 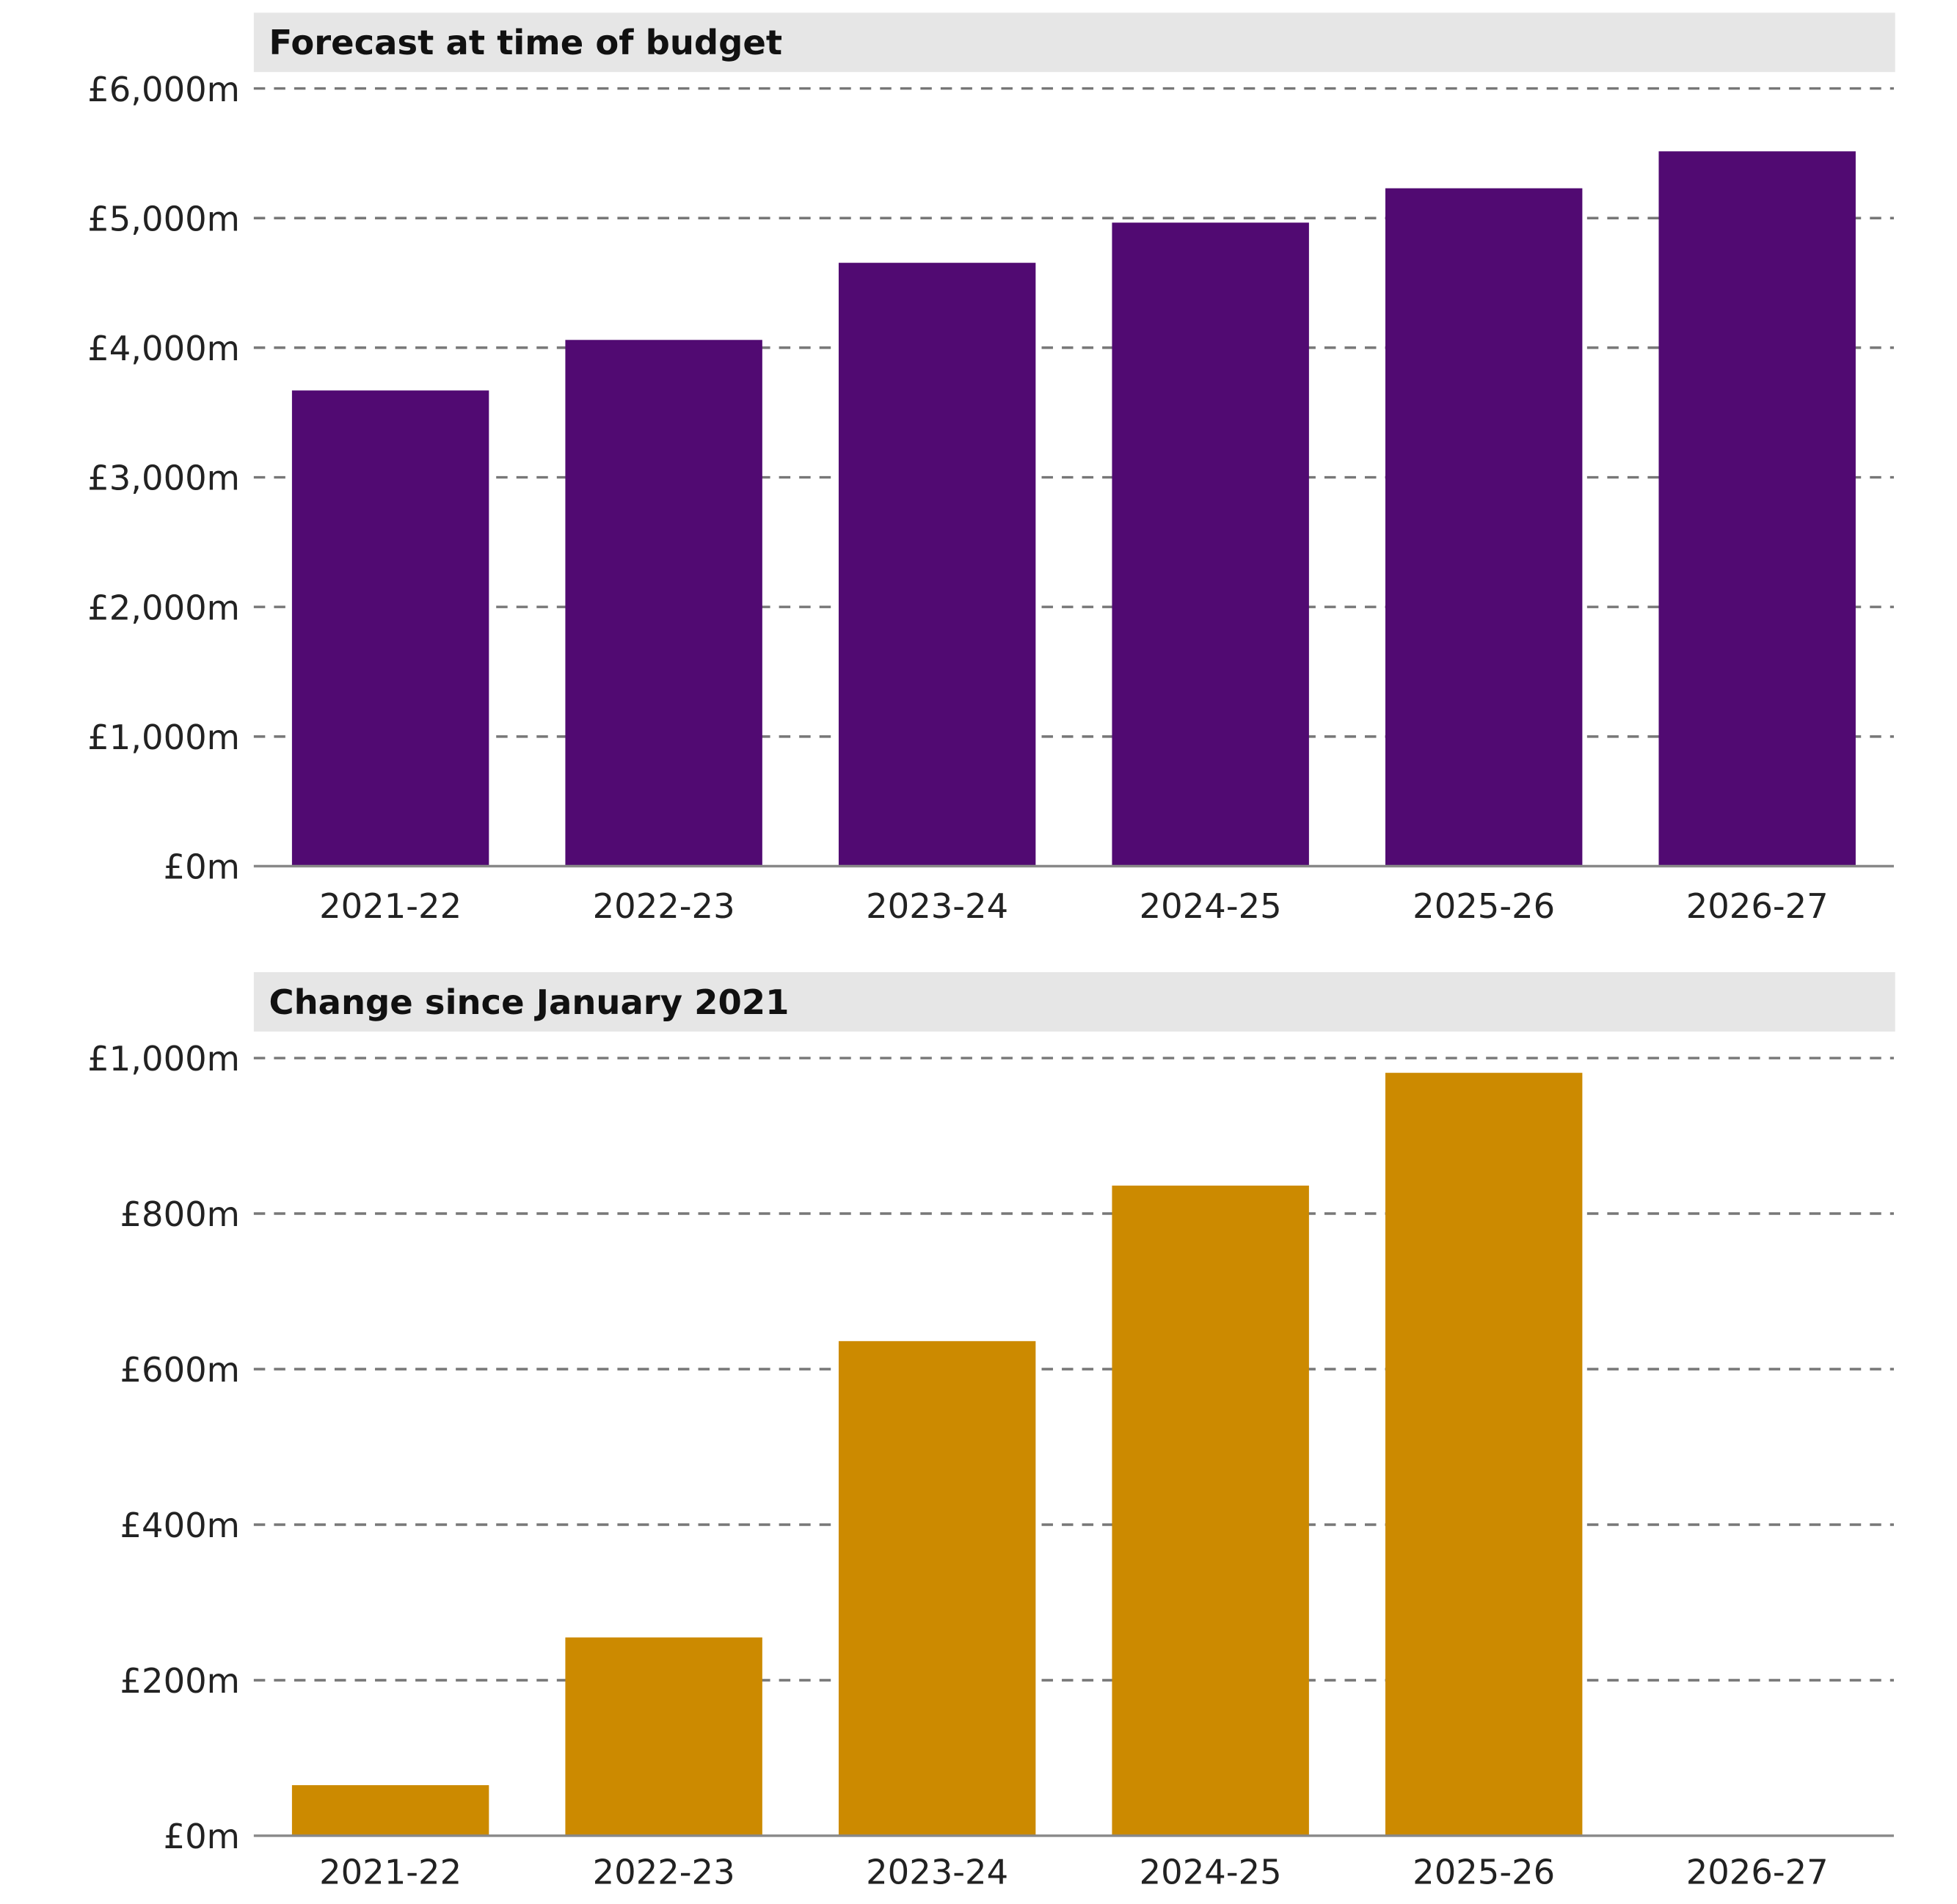 What do you see at coordinates (529, 1002) in the screenshot?
I see `panel-title: Change since January 2021` at bounding box center [529, 1002].